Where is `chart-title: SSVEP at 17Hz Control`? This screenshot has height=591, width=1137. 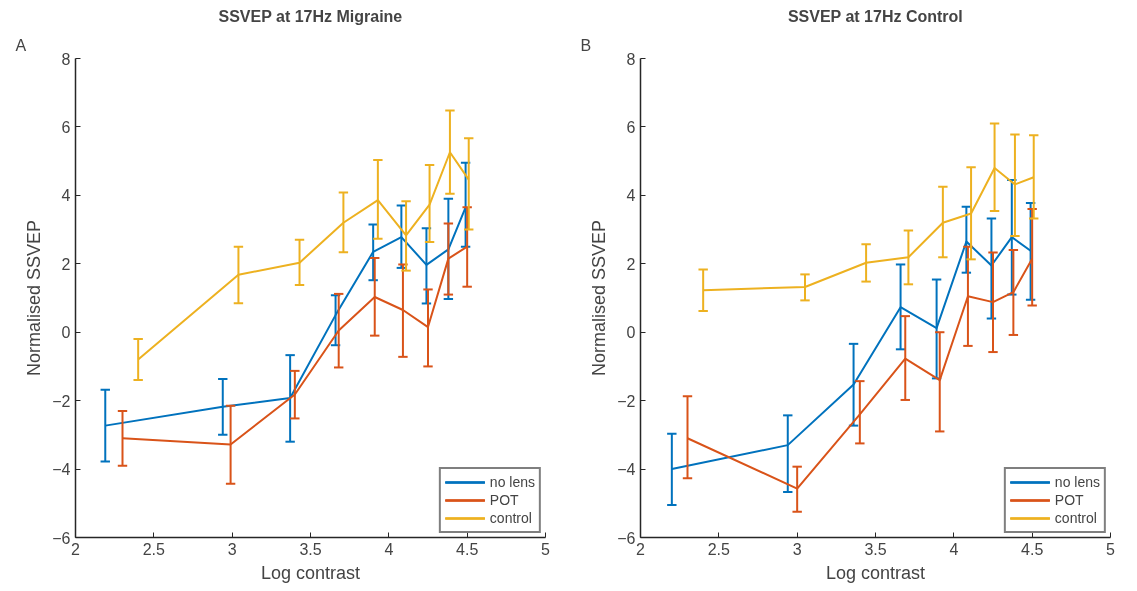
chart-title: SSVEP at 17Hz Control is located at coordinates (875, 16).